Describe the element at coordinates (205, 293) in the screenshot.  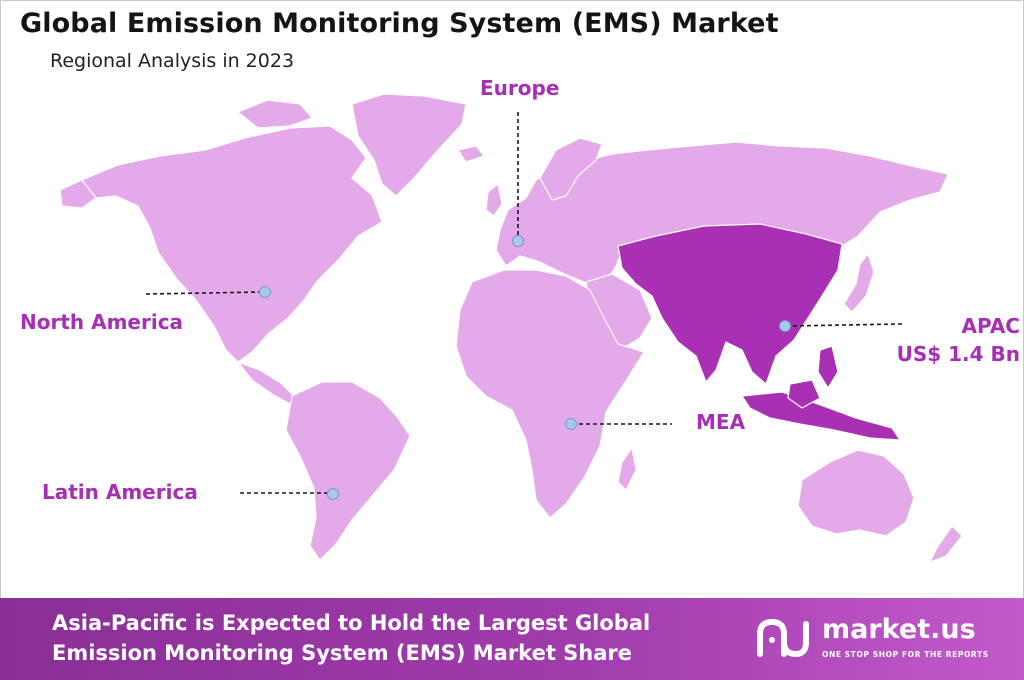
I see `leader-line-north-america` at that location.